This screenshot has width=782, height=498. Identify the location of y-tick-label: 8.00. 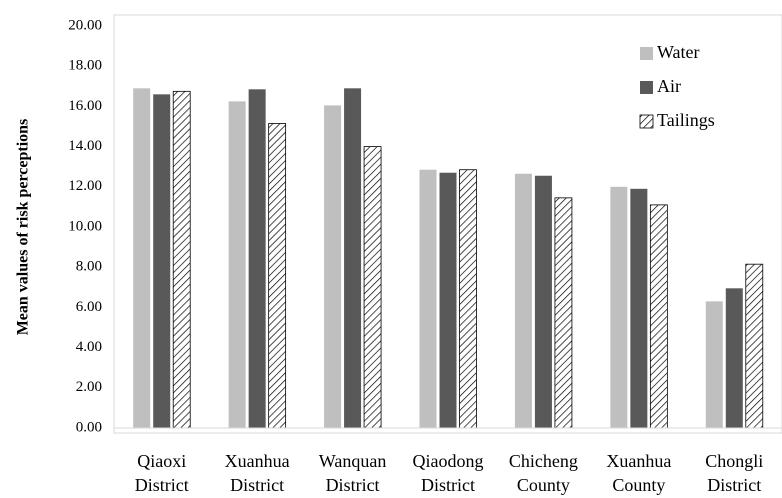
(89, 267).